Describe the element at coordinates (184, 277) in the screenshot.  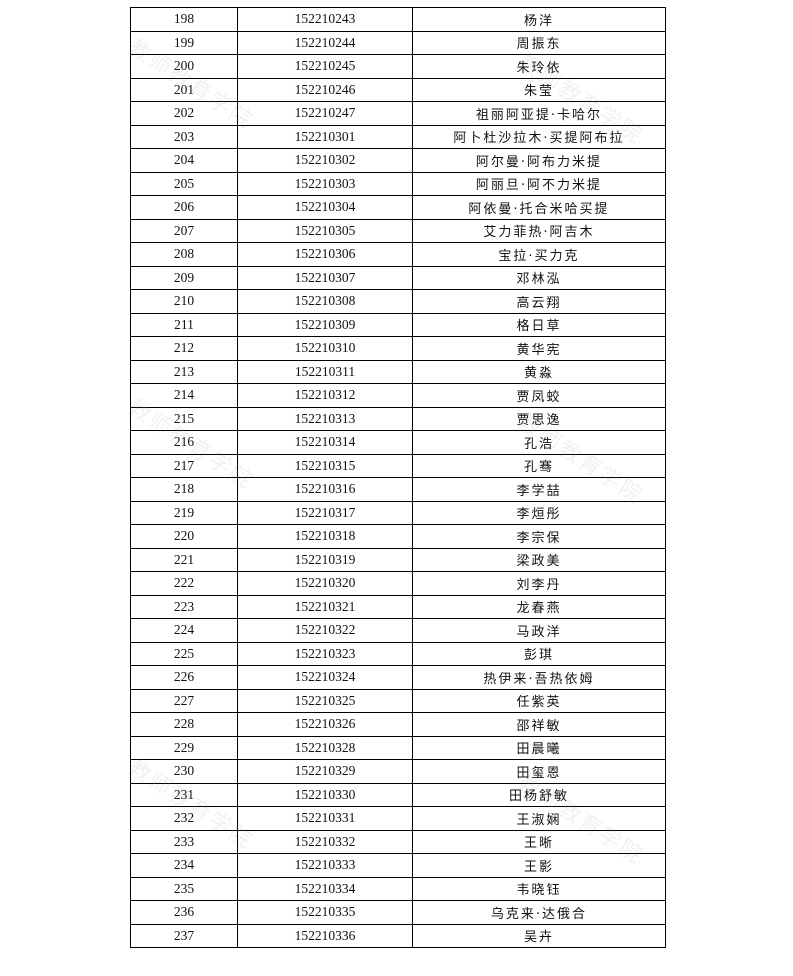
I see `row-number: 209` at that location.